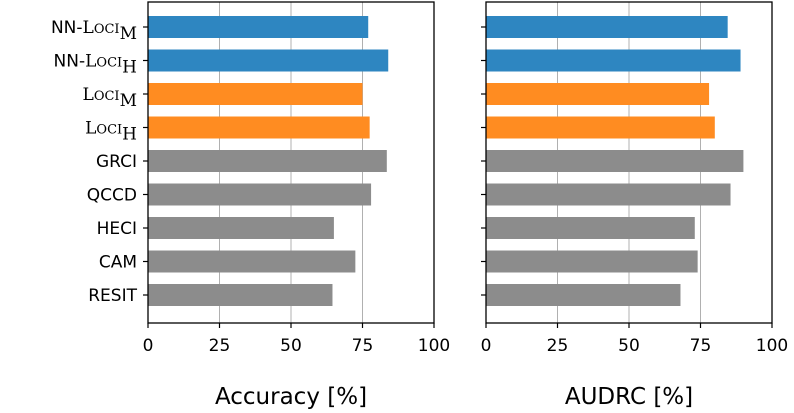 The image size is (794, 413). Describe the element at coordinates (110, 98) in the screenshot. I see `category-label: LOCIM` at that location.